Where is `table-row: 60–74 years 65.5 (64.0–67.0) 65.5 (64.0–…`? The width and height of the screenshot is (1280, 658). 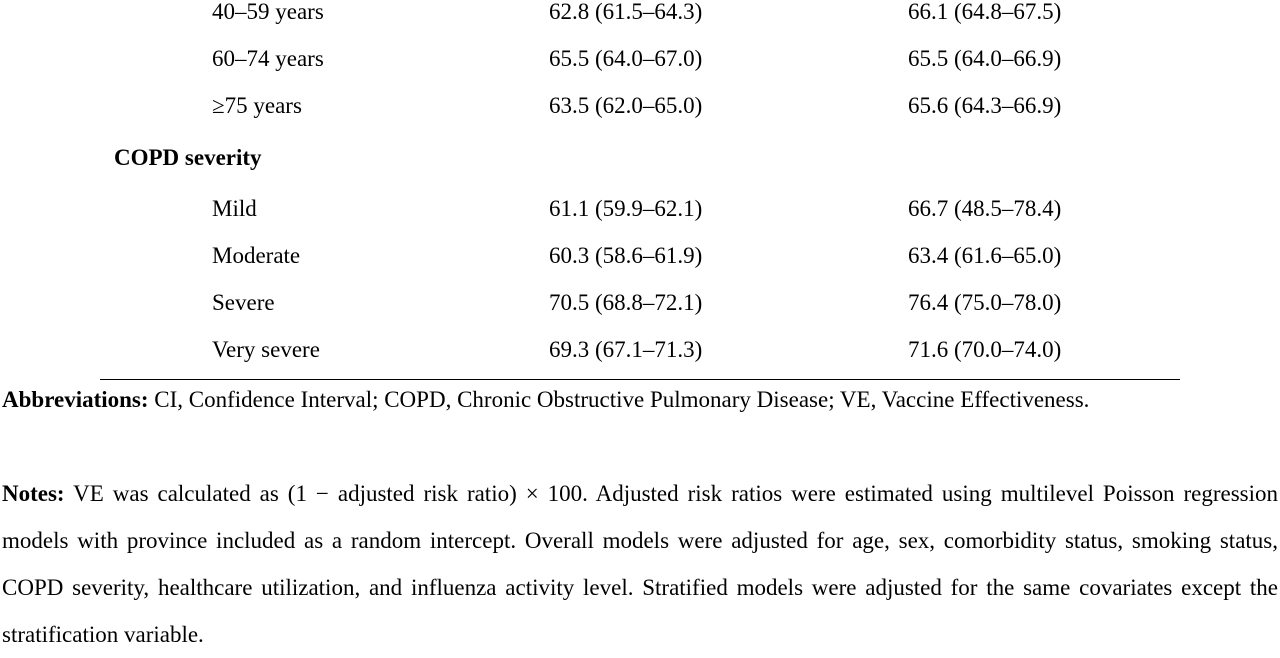 table-row: 60–74 years 65.5 (64.0–67.0) 65.5 (64.0–… is located at coordinates (640, 59).